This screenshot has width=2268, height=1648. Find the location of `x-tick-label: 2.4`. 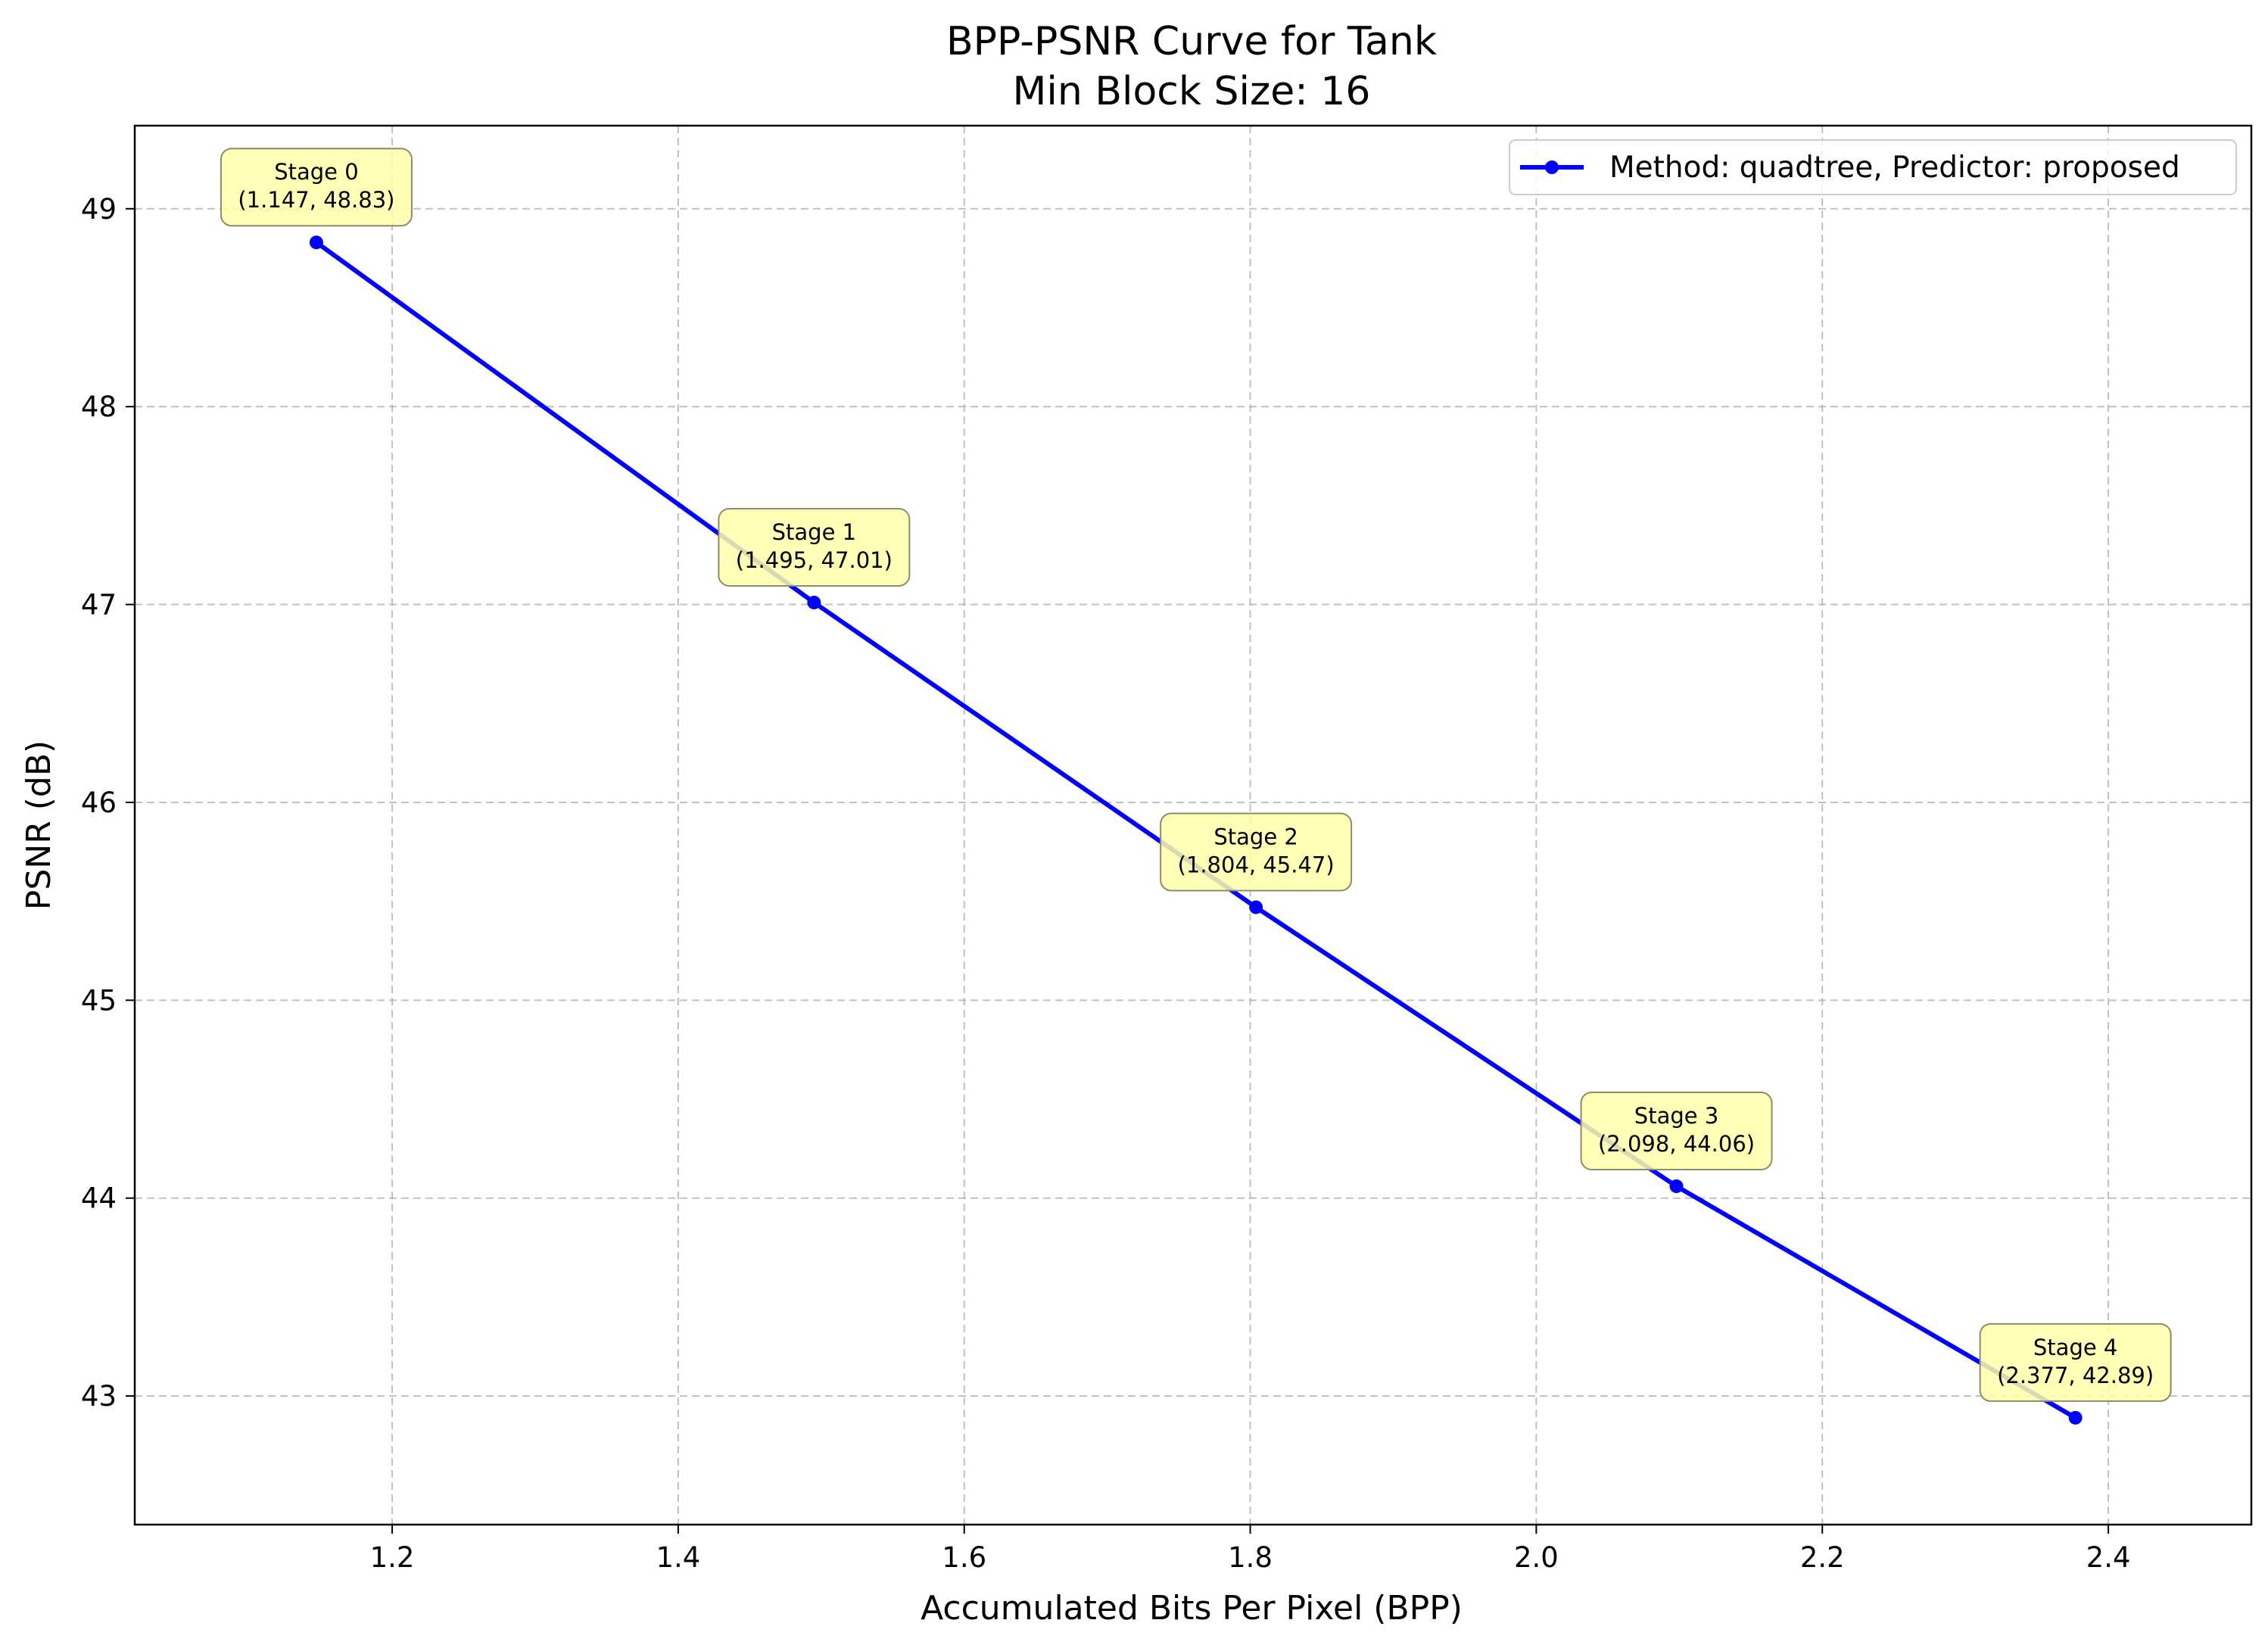

x-tick-label: 2.4 is located at coordinates (2108, 1557).